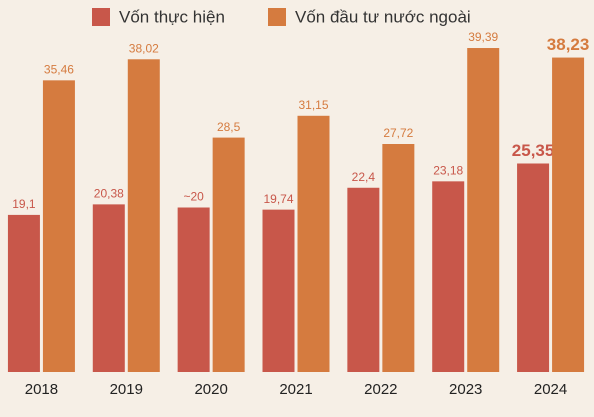 This screenshot has width=594, height=417. Describe the element at coordinates (59, 70) in the screenshot. I see `value-label: 35,46` at that location.